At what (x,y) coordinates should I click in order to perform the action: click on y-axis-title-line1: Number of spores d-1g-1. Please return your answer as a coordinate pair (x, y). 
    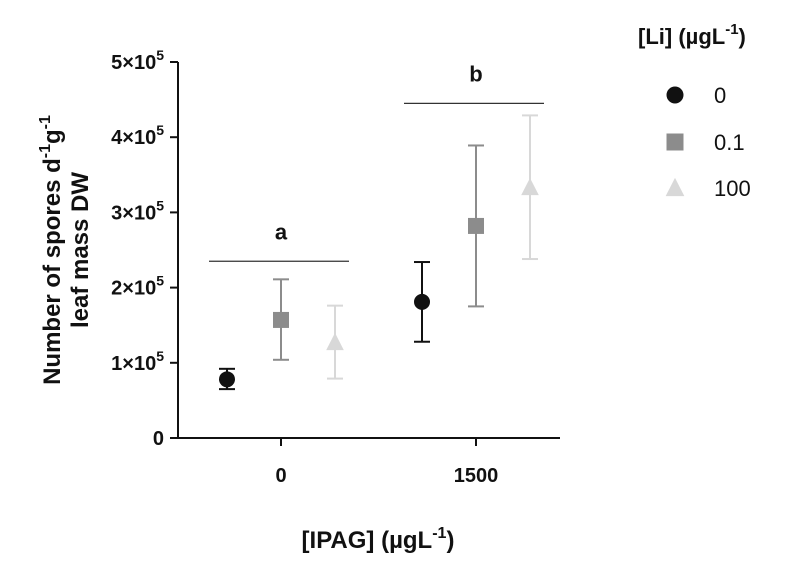
    Looking at the image, I should click on (51, 250).